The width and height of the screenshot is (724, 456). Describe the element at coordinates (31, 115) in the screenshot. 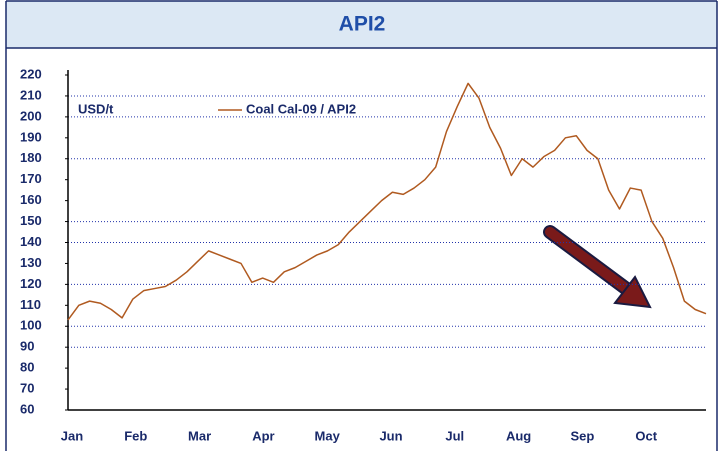

I see `y-tick-label: 200` at that location.